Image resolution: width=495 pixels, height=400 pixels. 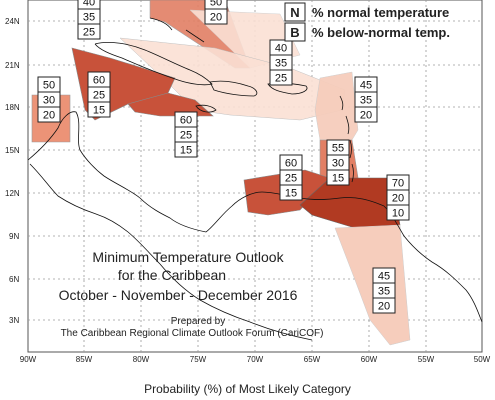 I want to click on lat-label-6n: 6N, so click(x=14, y=279).